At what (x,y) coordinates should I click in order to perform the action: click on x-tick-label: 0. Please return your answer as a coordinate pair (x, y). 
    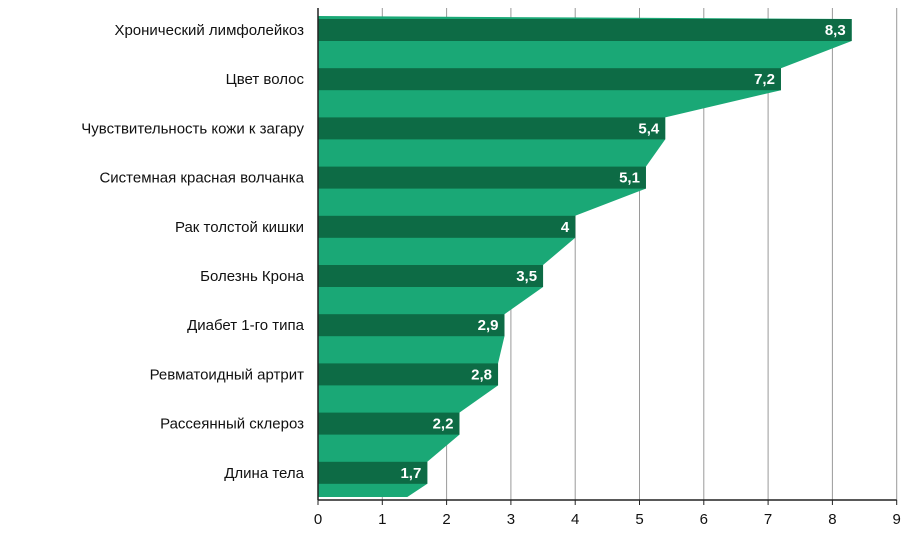
    Looking at the image, I should click on (318, 519).